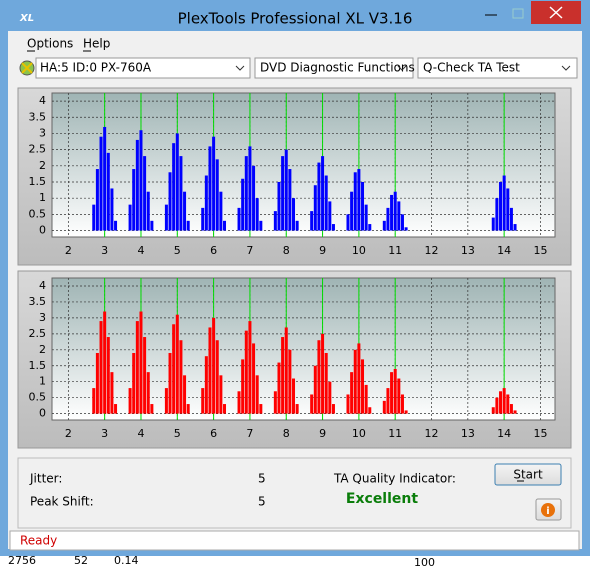 The image size is (595, 566). Describe the element at coordinates (143, 68) in the screenshot. I see `drive-dropdown` at that location.